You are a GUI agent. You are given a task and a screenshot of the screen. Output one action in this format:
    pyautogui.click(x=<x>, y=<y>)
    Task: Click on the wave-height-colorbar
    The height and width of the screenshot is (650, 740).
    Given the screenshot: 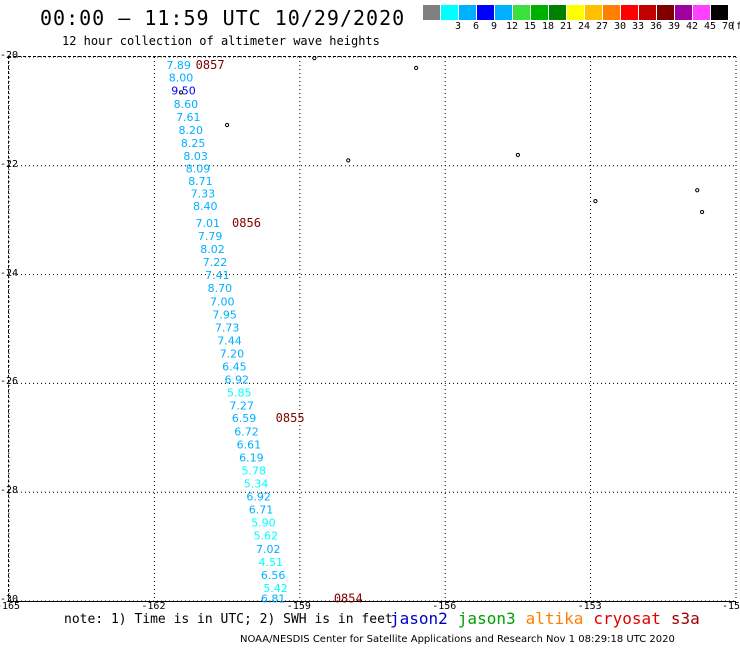 What is the action you would take?
    pyautogui.click(x=575, y=12)
    